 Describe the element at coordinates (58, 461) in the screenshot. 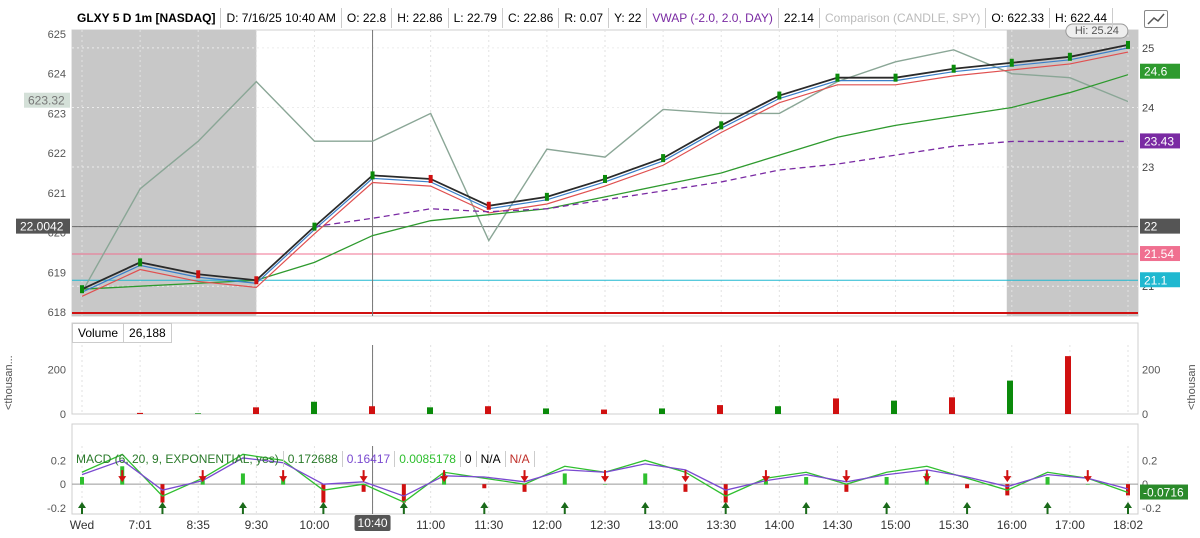

I see `macd-tick-left: 0.2` at that location.